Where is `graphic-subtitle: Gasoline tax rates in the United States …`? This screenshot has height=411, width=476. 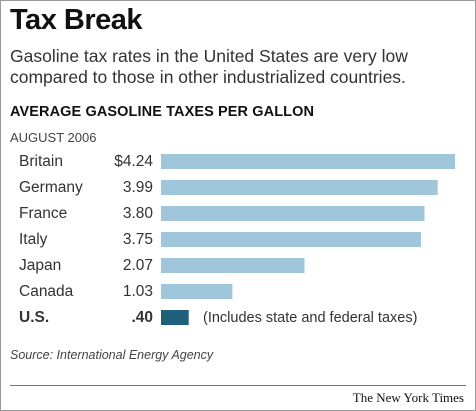 graphic-subtitle: Gasoline tax rates in the United States … is located at coordinates (209, 66).